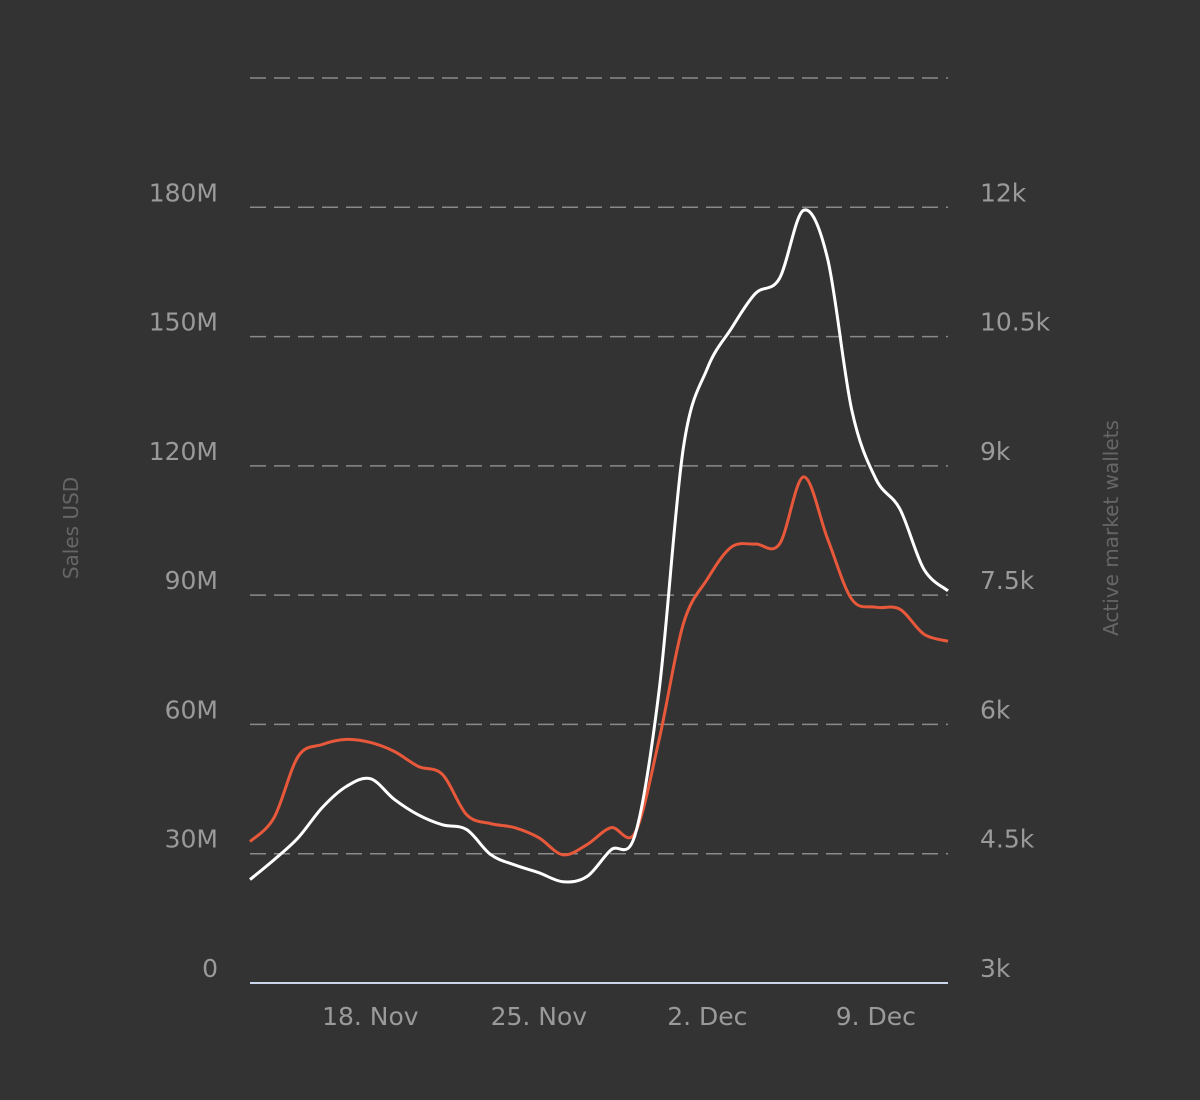  Describe the element at coordinates (619, 1016) in the screenshot. I see `x-axis-ticks: 18. Nov 25. Nov 2. Dec 9. Dec` at that location.